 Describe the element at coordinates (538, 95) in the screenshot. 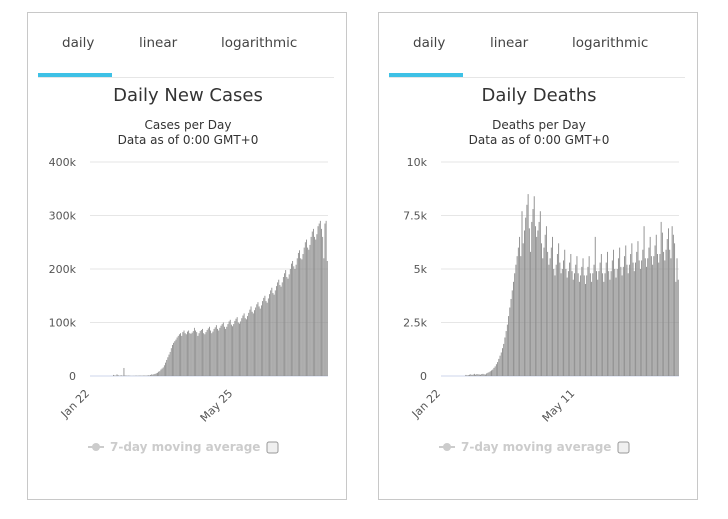

I see `chart-title: Daily Deaths` at that location.